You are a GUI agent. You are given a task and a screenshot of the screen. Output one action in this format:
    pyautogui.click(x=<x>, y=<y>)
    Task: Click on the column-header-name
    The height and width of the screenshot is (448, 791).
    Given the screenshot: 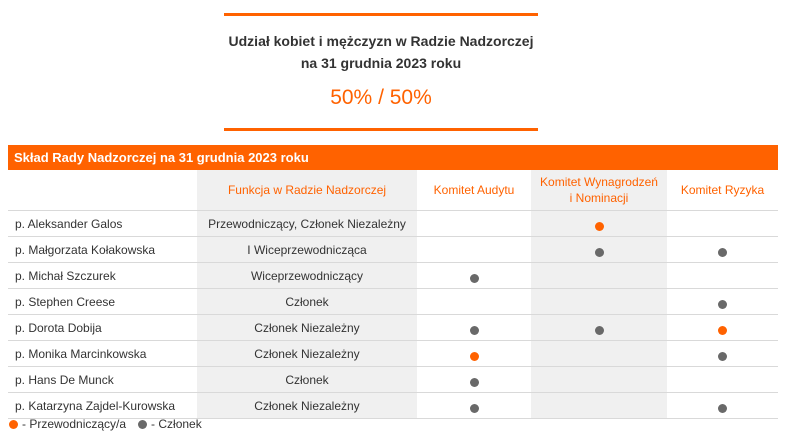 What is the action you would take?
    pyautogui.click(x=102, y=190)
    